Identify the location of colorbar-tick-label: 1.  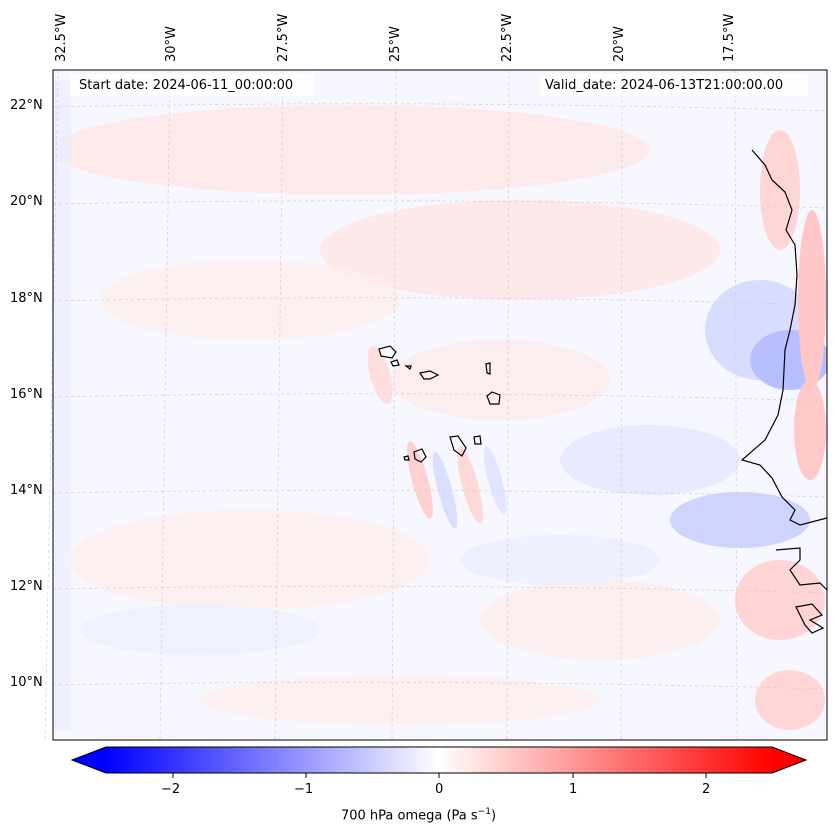
(573, 789).